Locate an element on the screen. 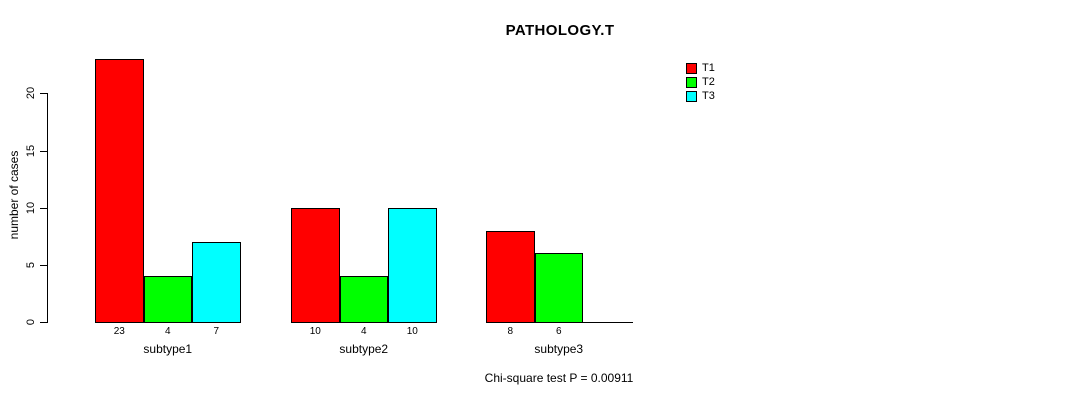 Image resolution: width=1090 pixels, height=400 pixels. legend-row-T2: T2 is located at coordinates (700, 82).